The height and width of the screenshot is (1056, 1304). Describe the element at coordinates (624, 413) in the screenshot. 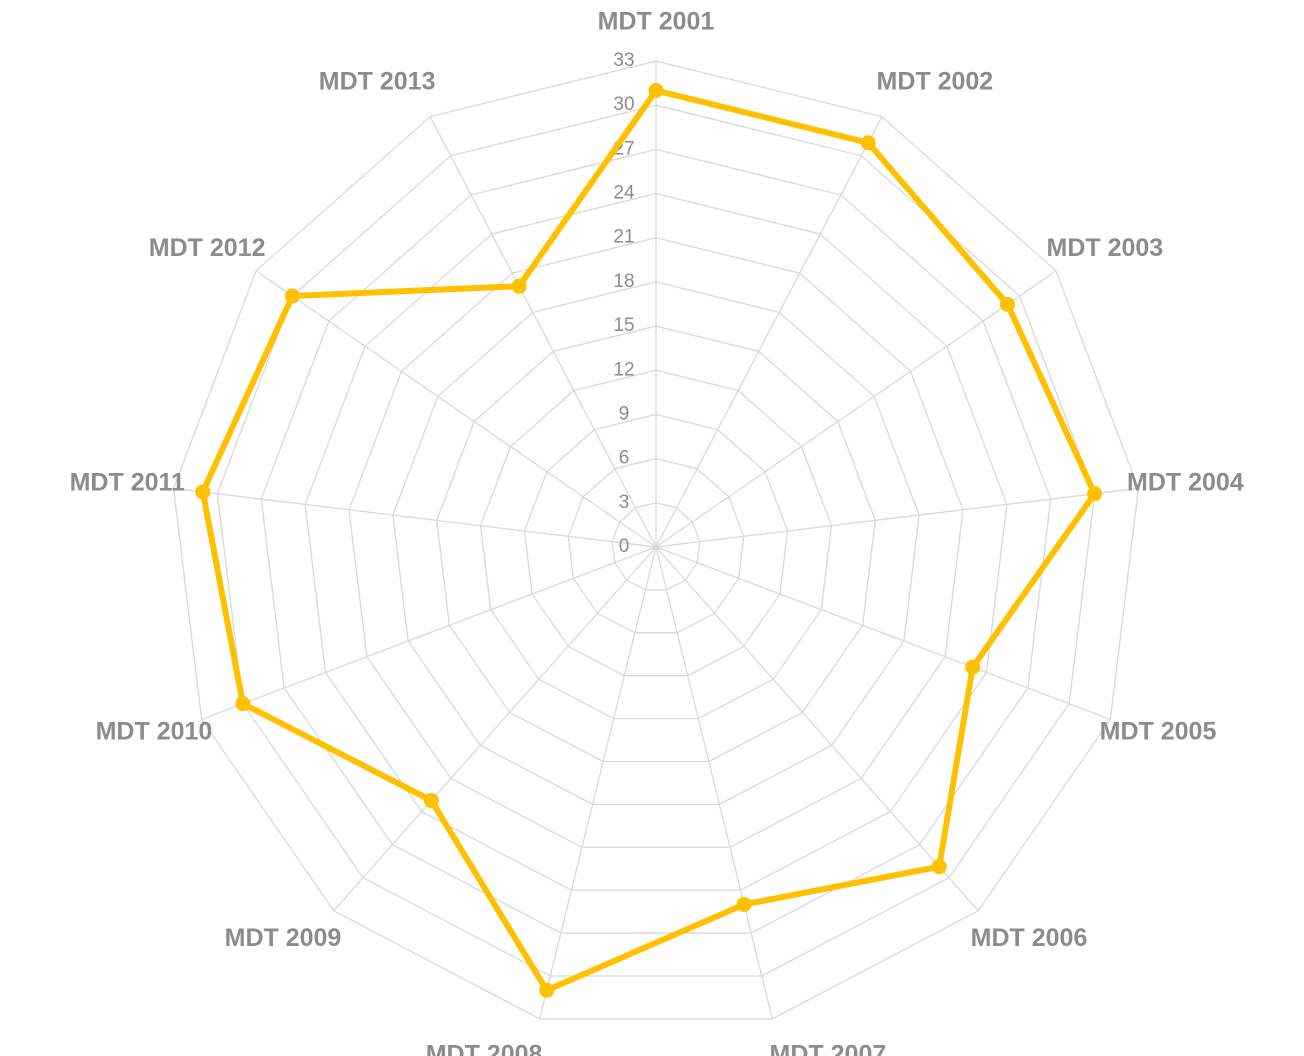

I see `tick-label: 9` at that location.